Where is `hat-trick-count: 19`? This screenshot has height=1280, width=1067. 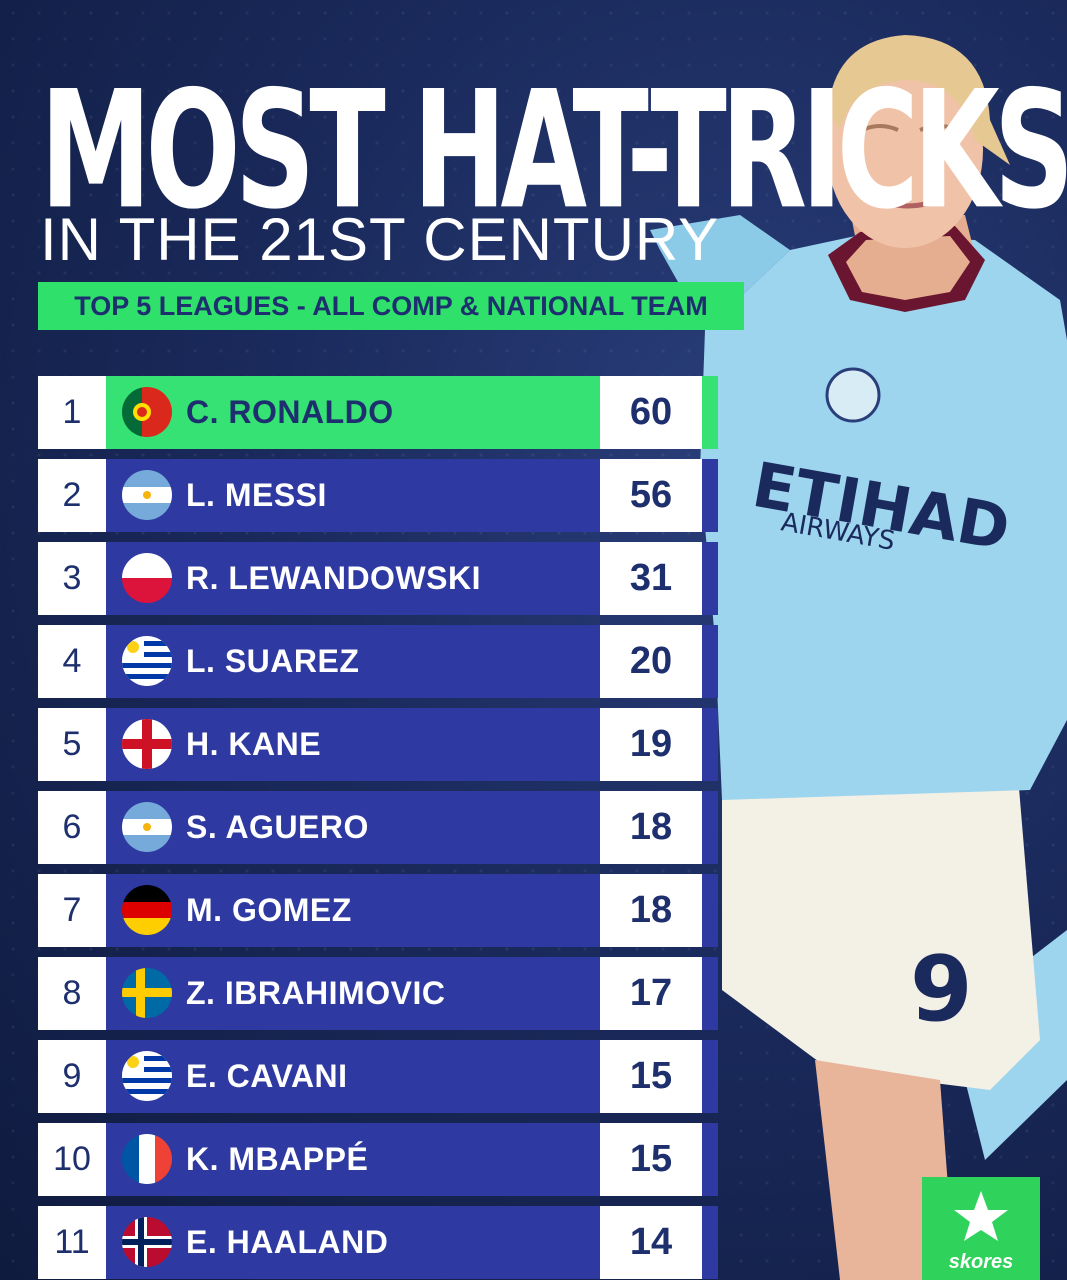 hat-trick-count: 19 is located at coordinates (651, 744).